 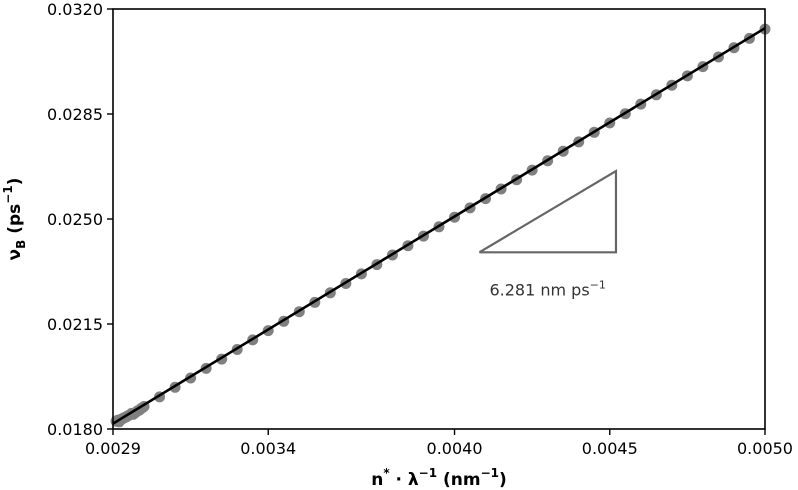 What do you see at coordinates (548, 211) in the screenshot?
I see `slope-triangle` at bounding box center [548, 211].